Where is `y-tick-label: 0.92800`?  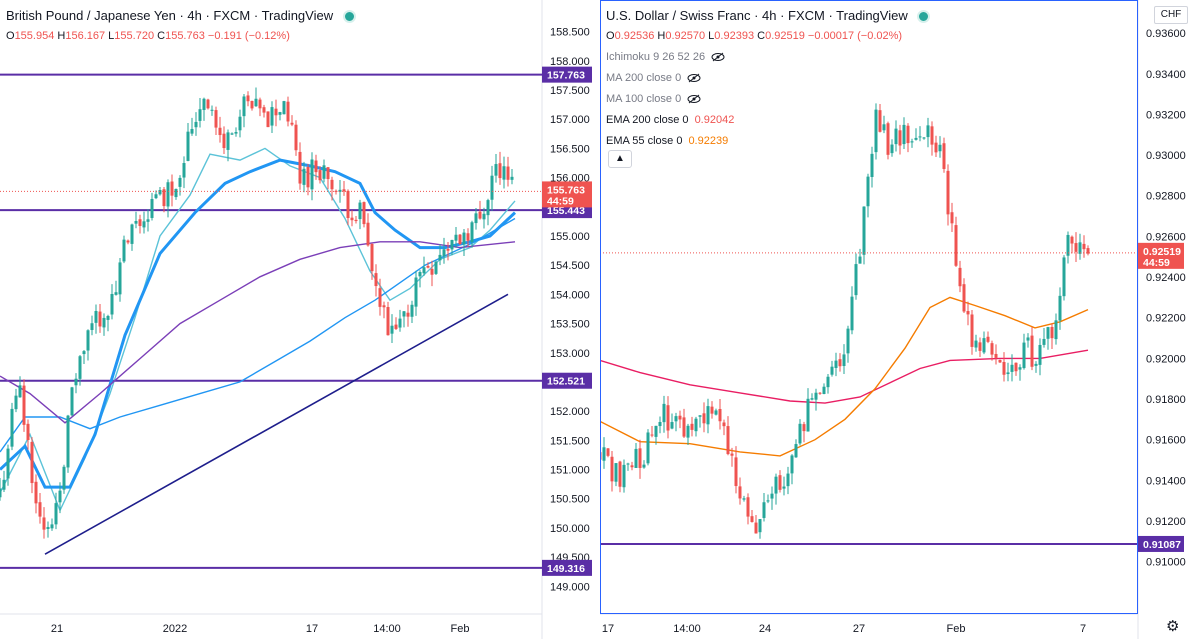 y-tick-label: 0.92800 is located at coordinates (1166, 197).